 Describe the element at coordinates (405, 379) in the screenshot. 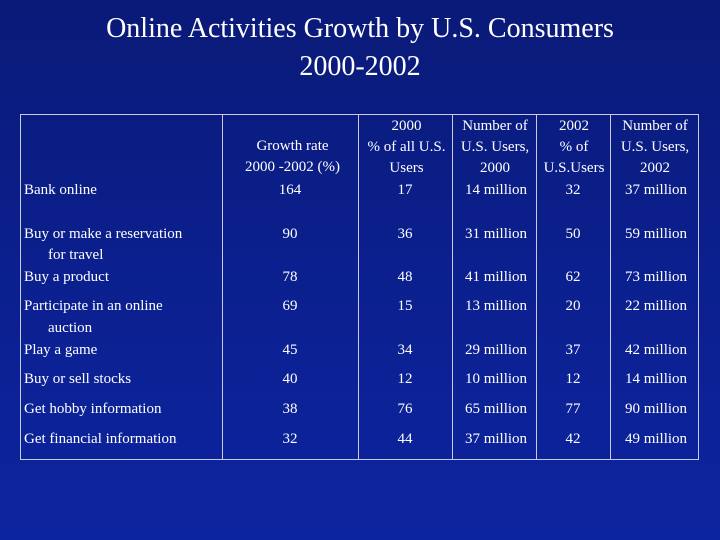

I see `cell-pct-2000: 12` at that location.